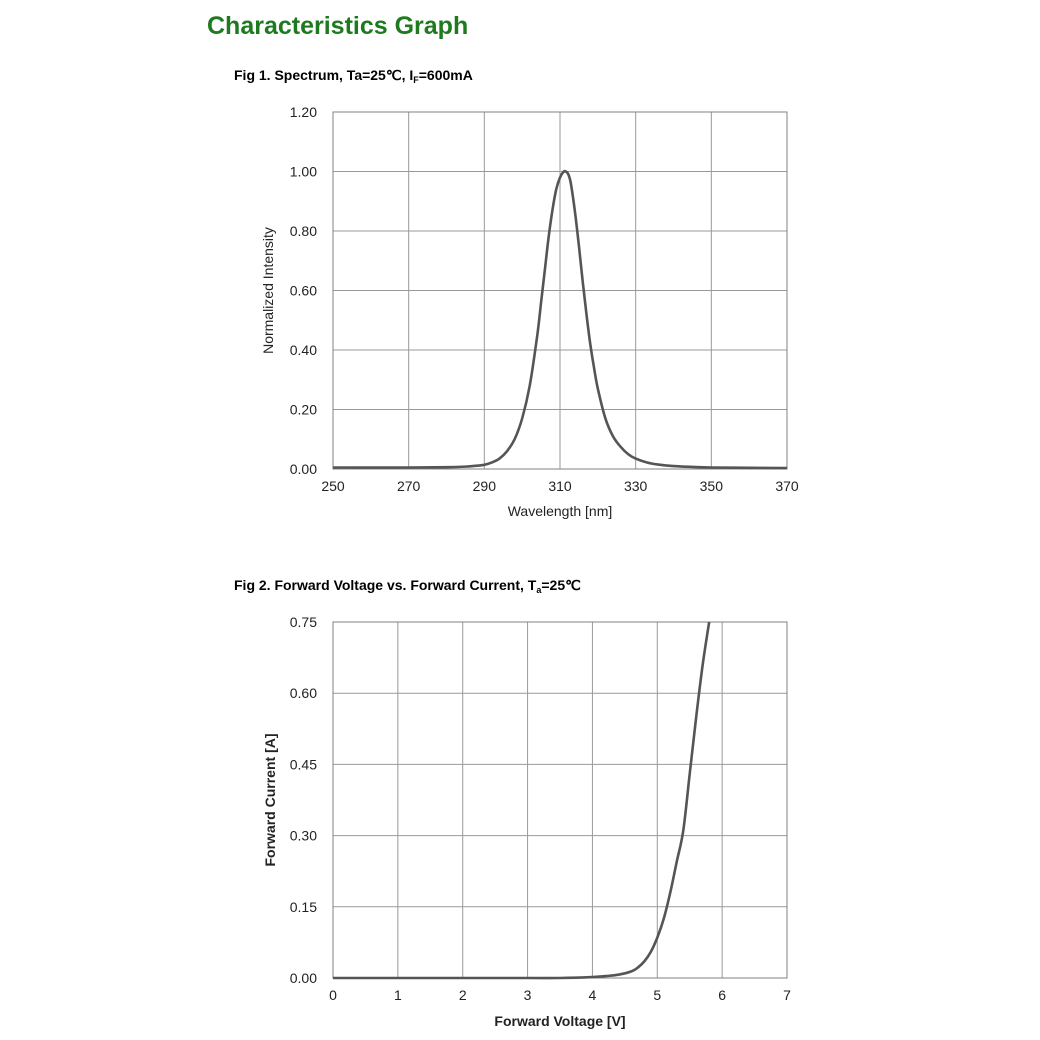 The width and height of the screenshot is (1040, 1040). I want to click on x-tick-label: 3, so click(528, 995).